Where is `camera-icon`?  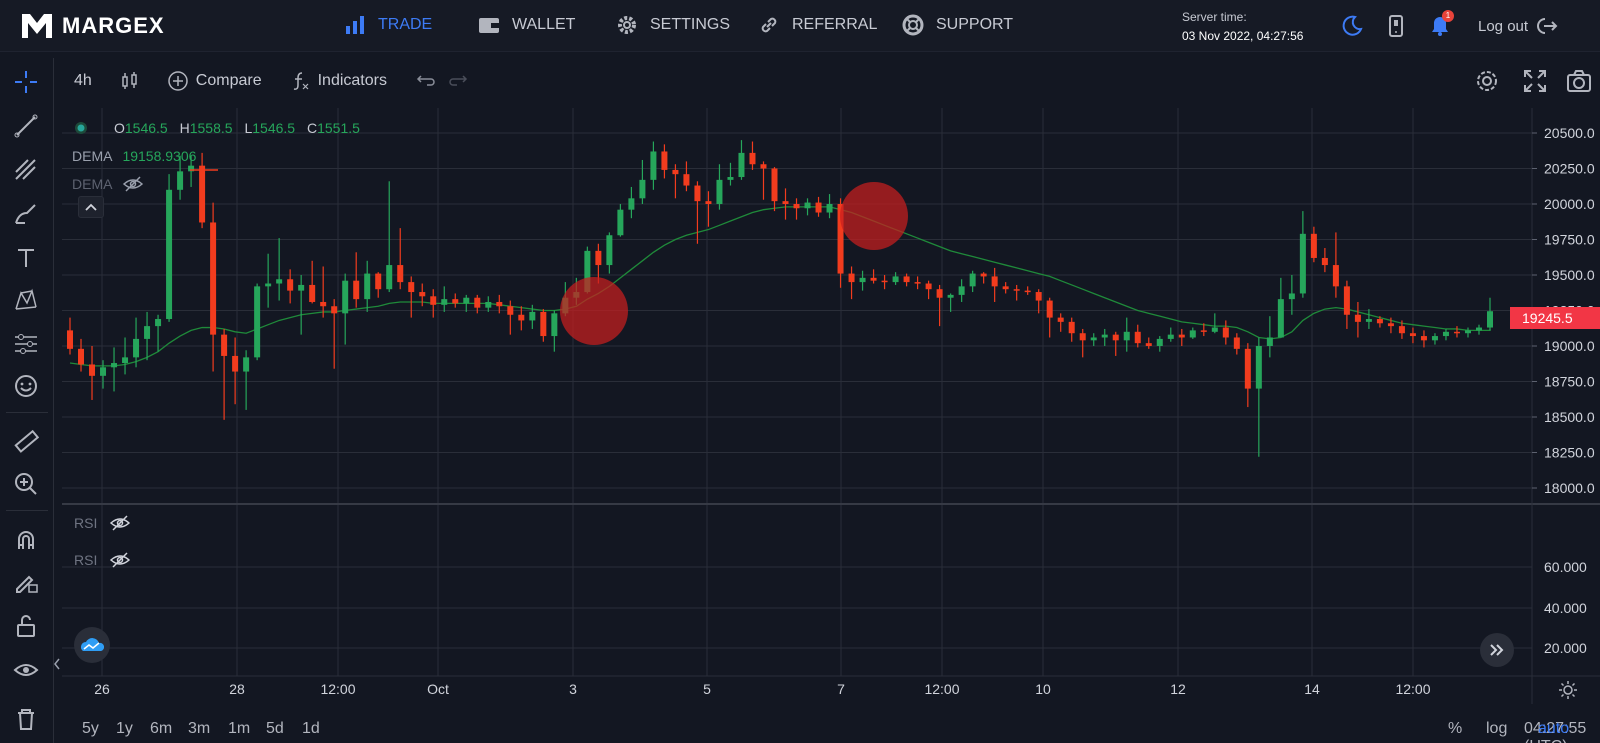 camera-icon is located at coordinates (1579, 81).